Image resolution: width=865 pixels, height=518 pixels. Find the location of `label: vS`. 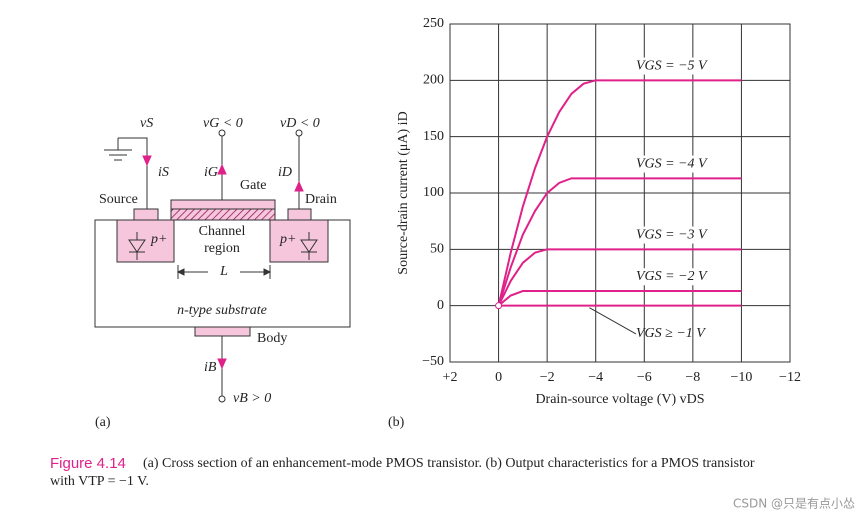

label: vS is located at coordinates (146, 123).